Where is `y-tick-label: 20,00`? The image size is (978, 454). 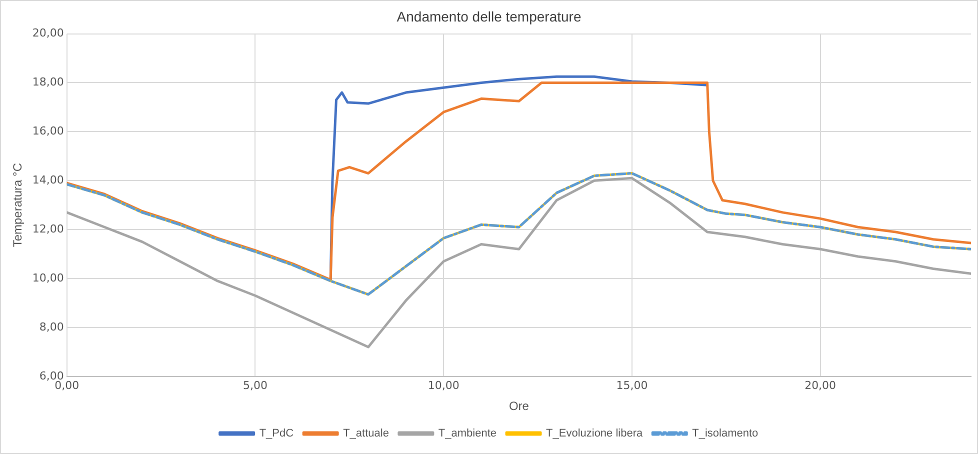
y-tick-label: 20,00 is located at coordinates (48, 33).